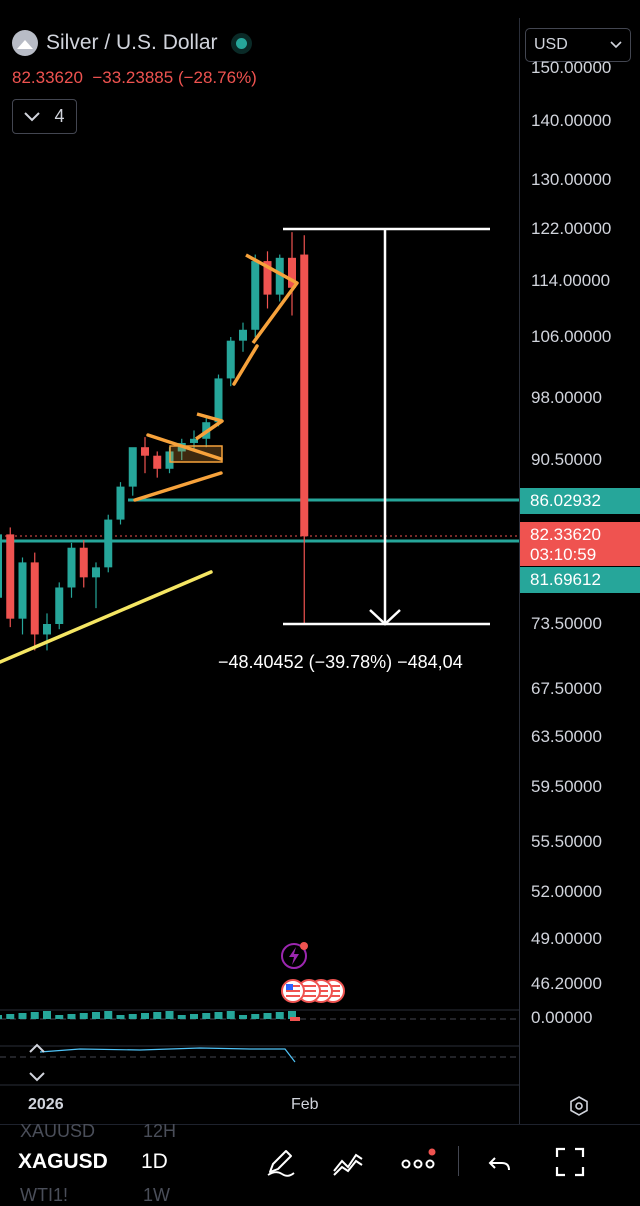 The height and width of the screenshot is (1206, 640). What do you see at coordinates (348, 1162) in the screenshot?
I see `indicators-button` at bounding box center [348, 1162].